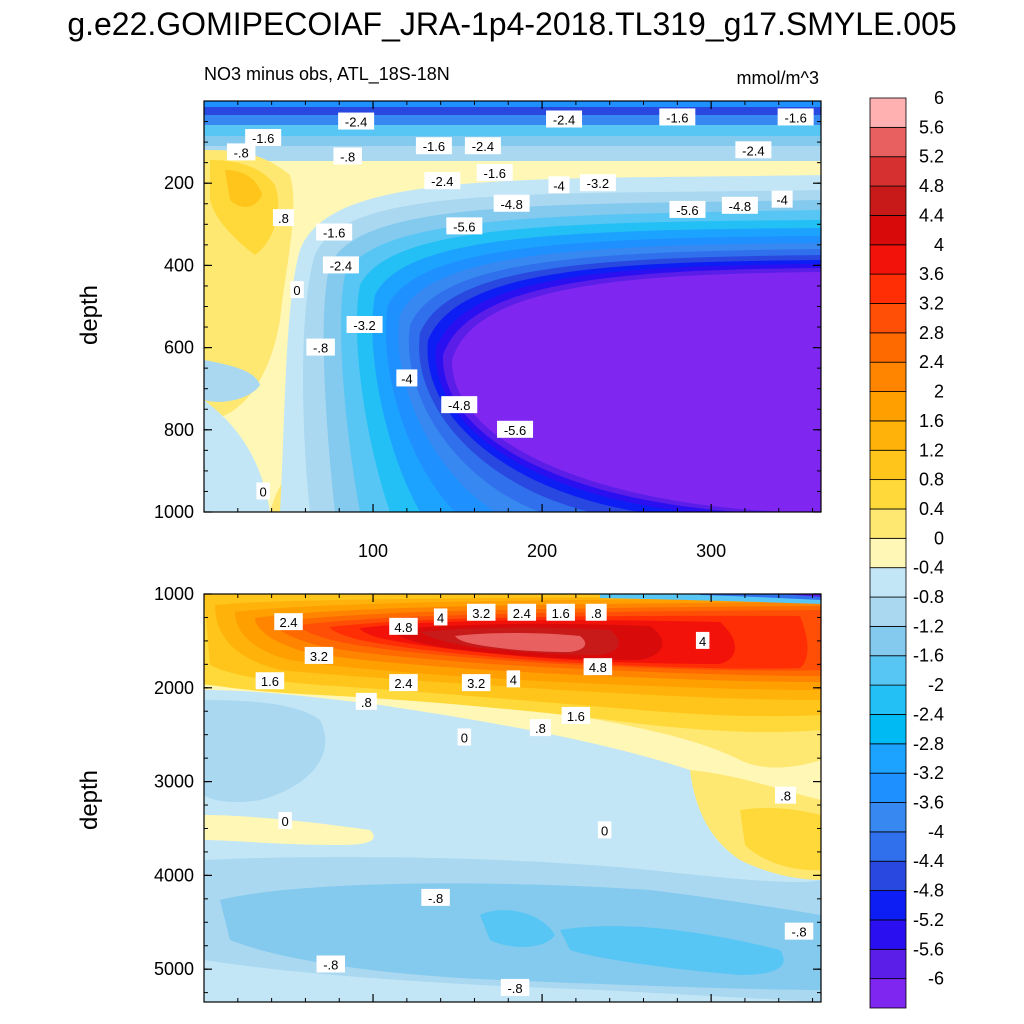 The width and height of the screenshot is (1024, 1024). I want to click on contour-label-text: .8, so click(366, 702).